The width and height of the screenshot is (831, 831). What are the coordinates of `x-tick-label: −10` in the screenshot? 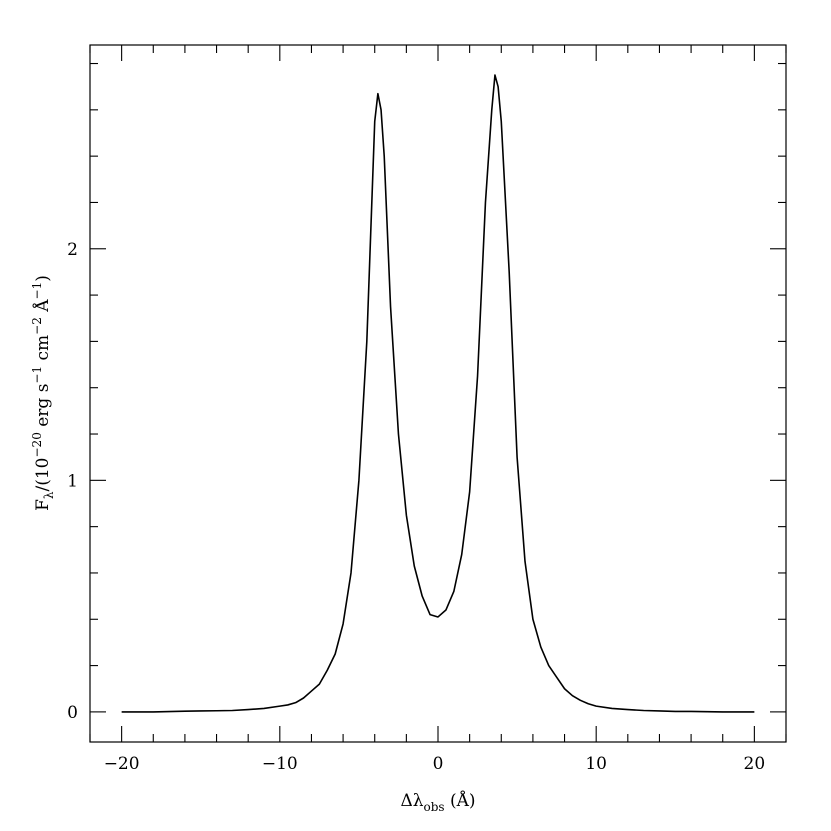 It's located at (280, 764).